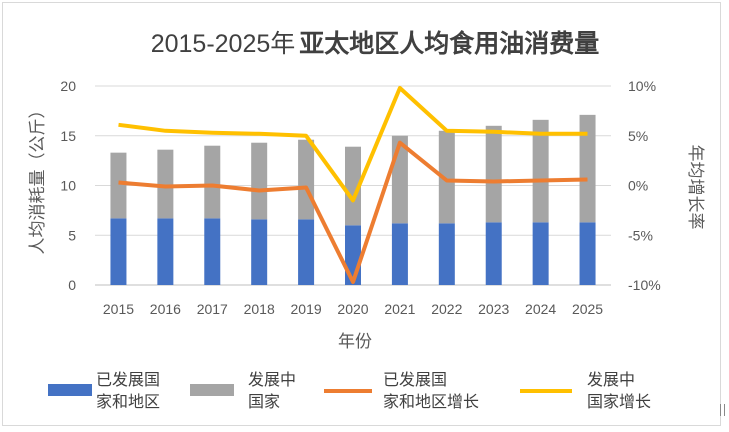 This screenshot has height=432, width=729. What do you see at coordinates (264, 402) in the screenshot?
I see `legend-label-developing-line2: 国家` at bounding box center [264, 402].